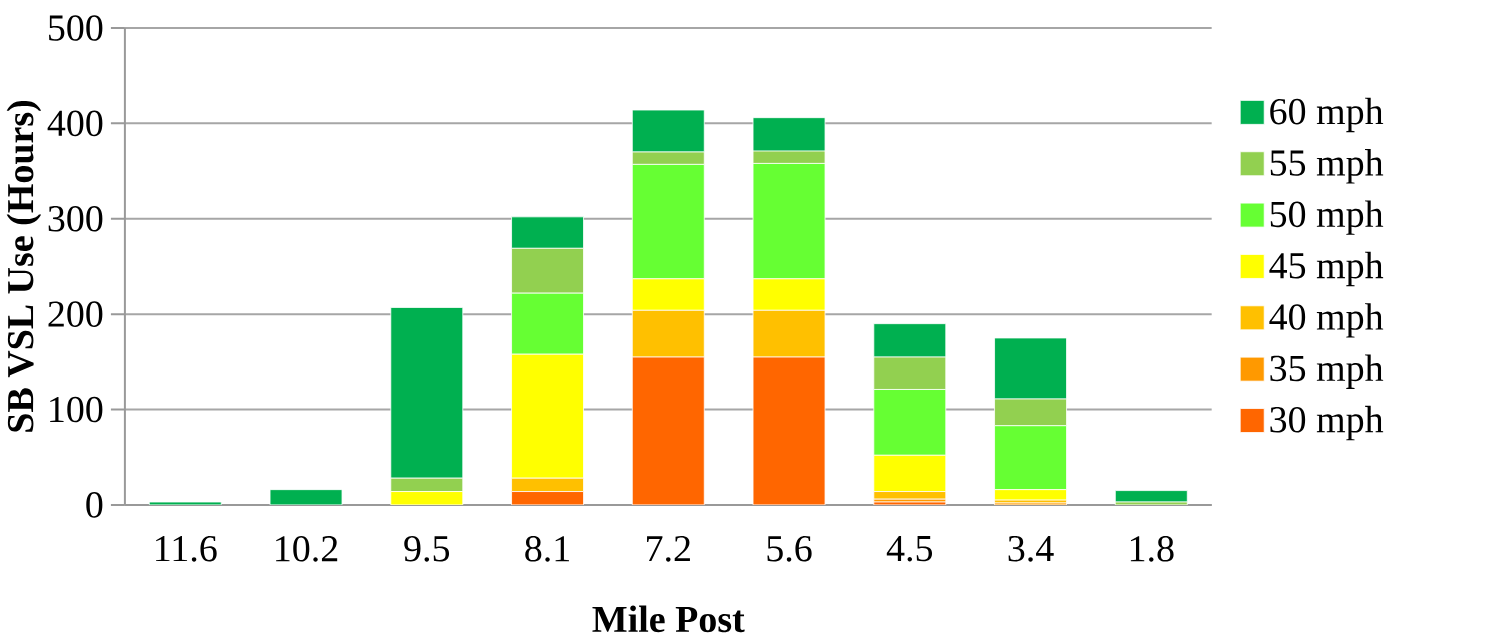 This screenshot has width=1510, height=642. What do you see at coordinates (668, 619) in the screenshot?
I see `x-axis-title: Mile Post` at bounding box center [668, 619].